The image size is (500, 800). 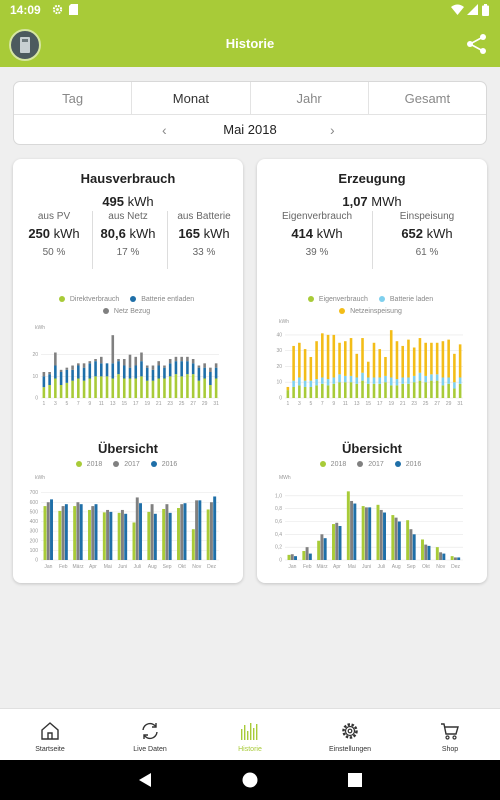 I want to click on legend-label: 2018, so click(x=338, y=464).